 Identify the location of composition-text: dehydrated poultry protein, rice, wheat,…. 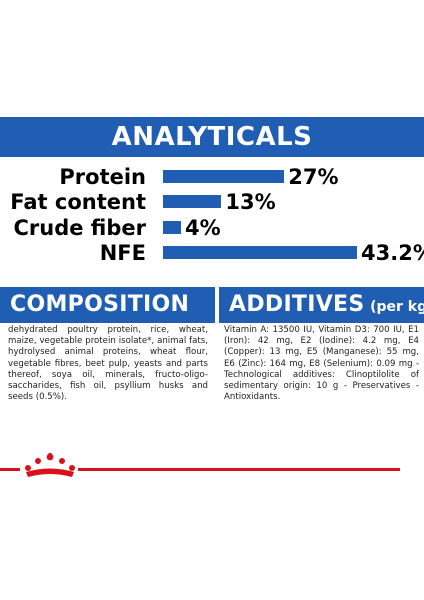
(108, 364).